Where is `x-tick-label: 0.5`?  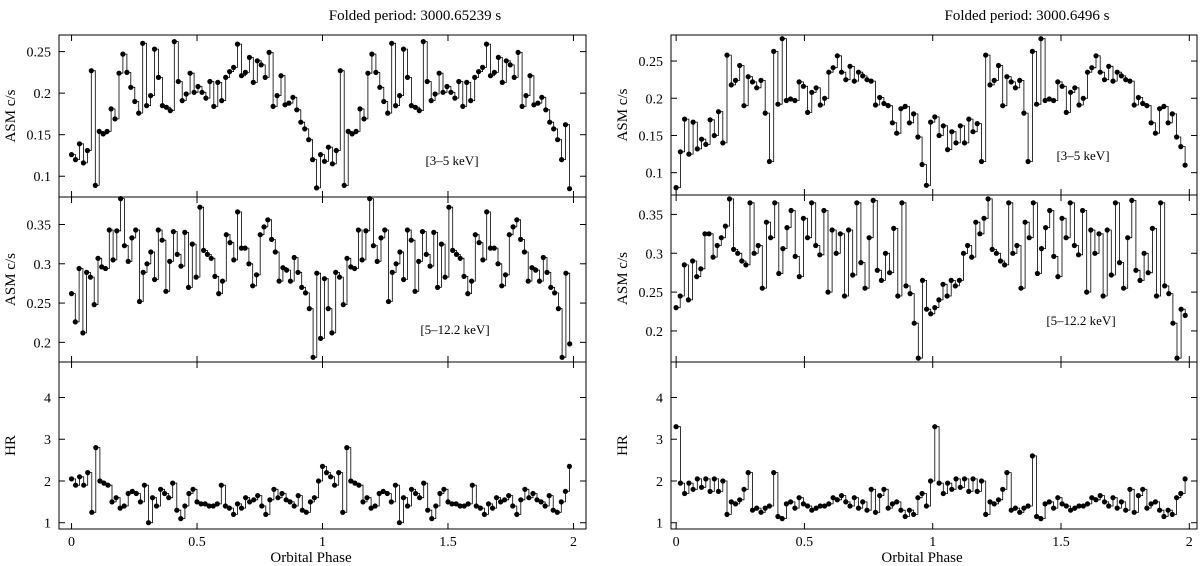 x-tick-label: 0.5 is located at coordinates (805, 542).